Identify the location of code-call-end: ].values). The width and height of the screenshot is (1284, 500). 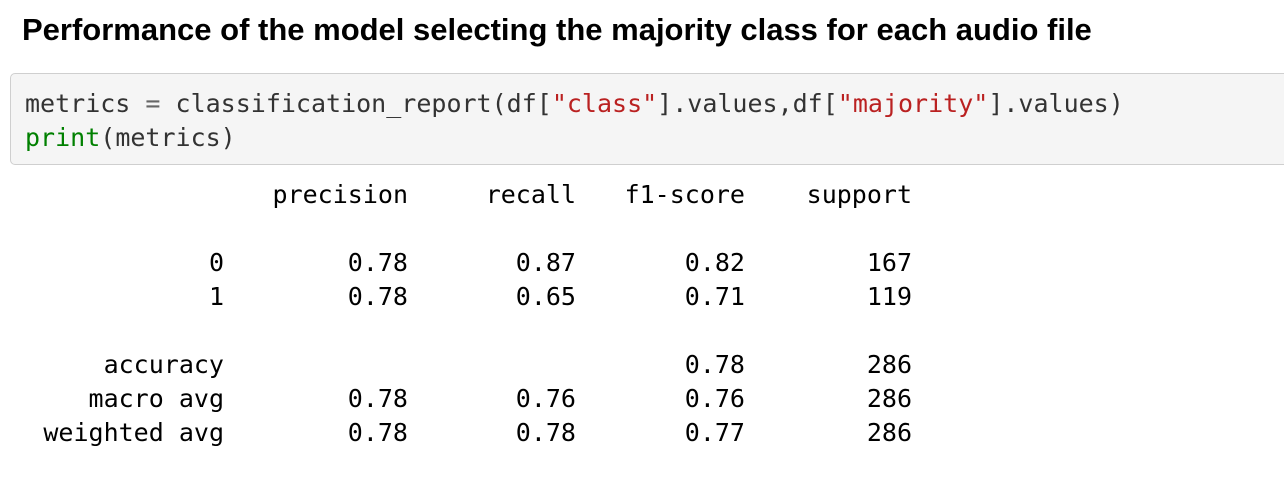
(1056, 103).